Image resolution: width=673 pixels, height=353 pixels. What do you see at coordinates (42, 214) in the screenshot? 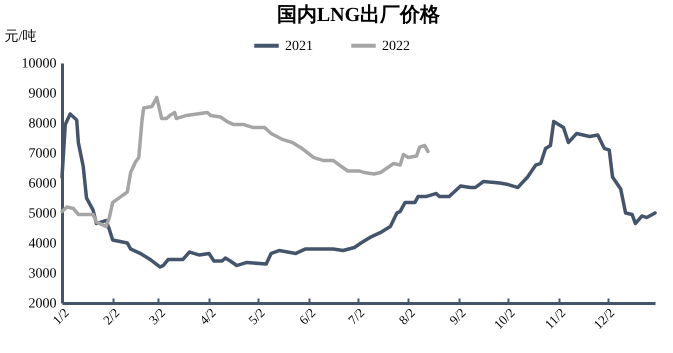
I see `y-tick-label: 5000` at bounding box center [42, 214].